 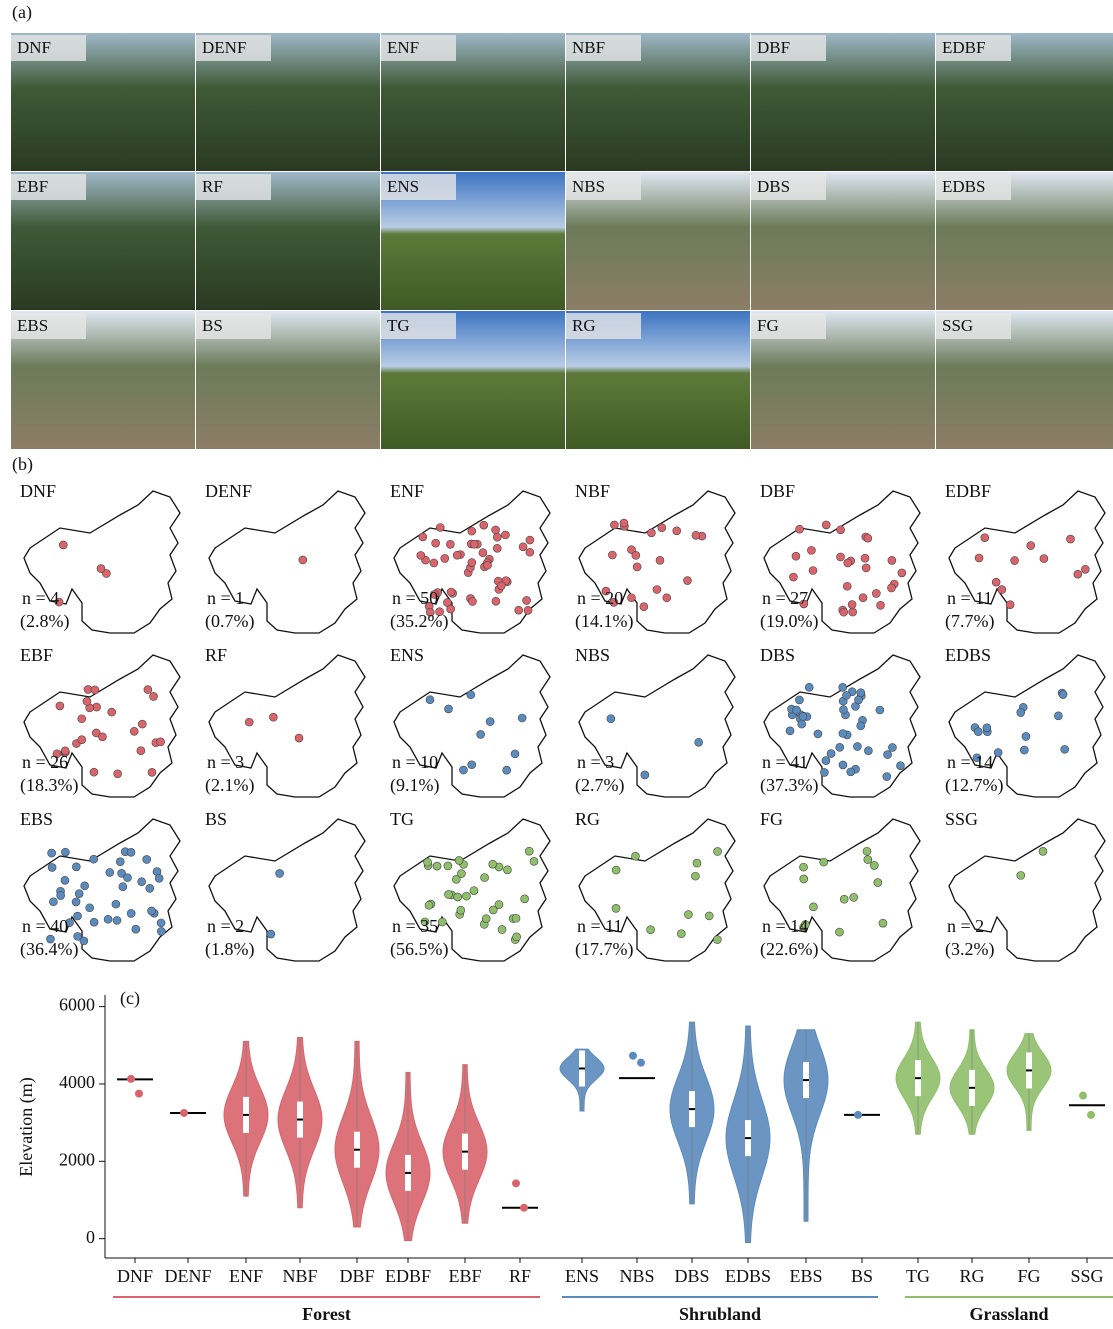 What do you see at coordinates (45, 762) in the screenshot?
I see `map-n: n = 26` at bounding box center [45, 762].